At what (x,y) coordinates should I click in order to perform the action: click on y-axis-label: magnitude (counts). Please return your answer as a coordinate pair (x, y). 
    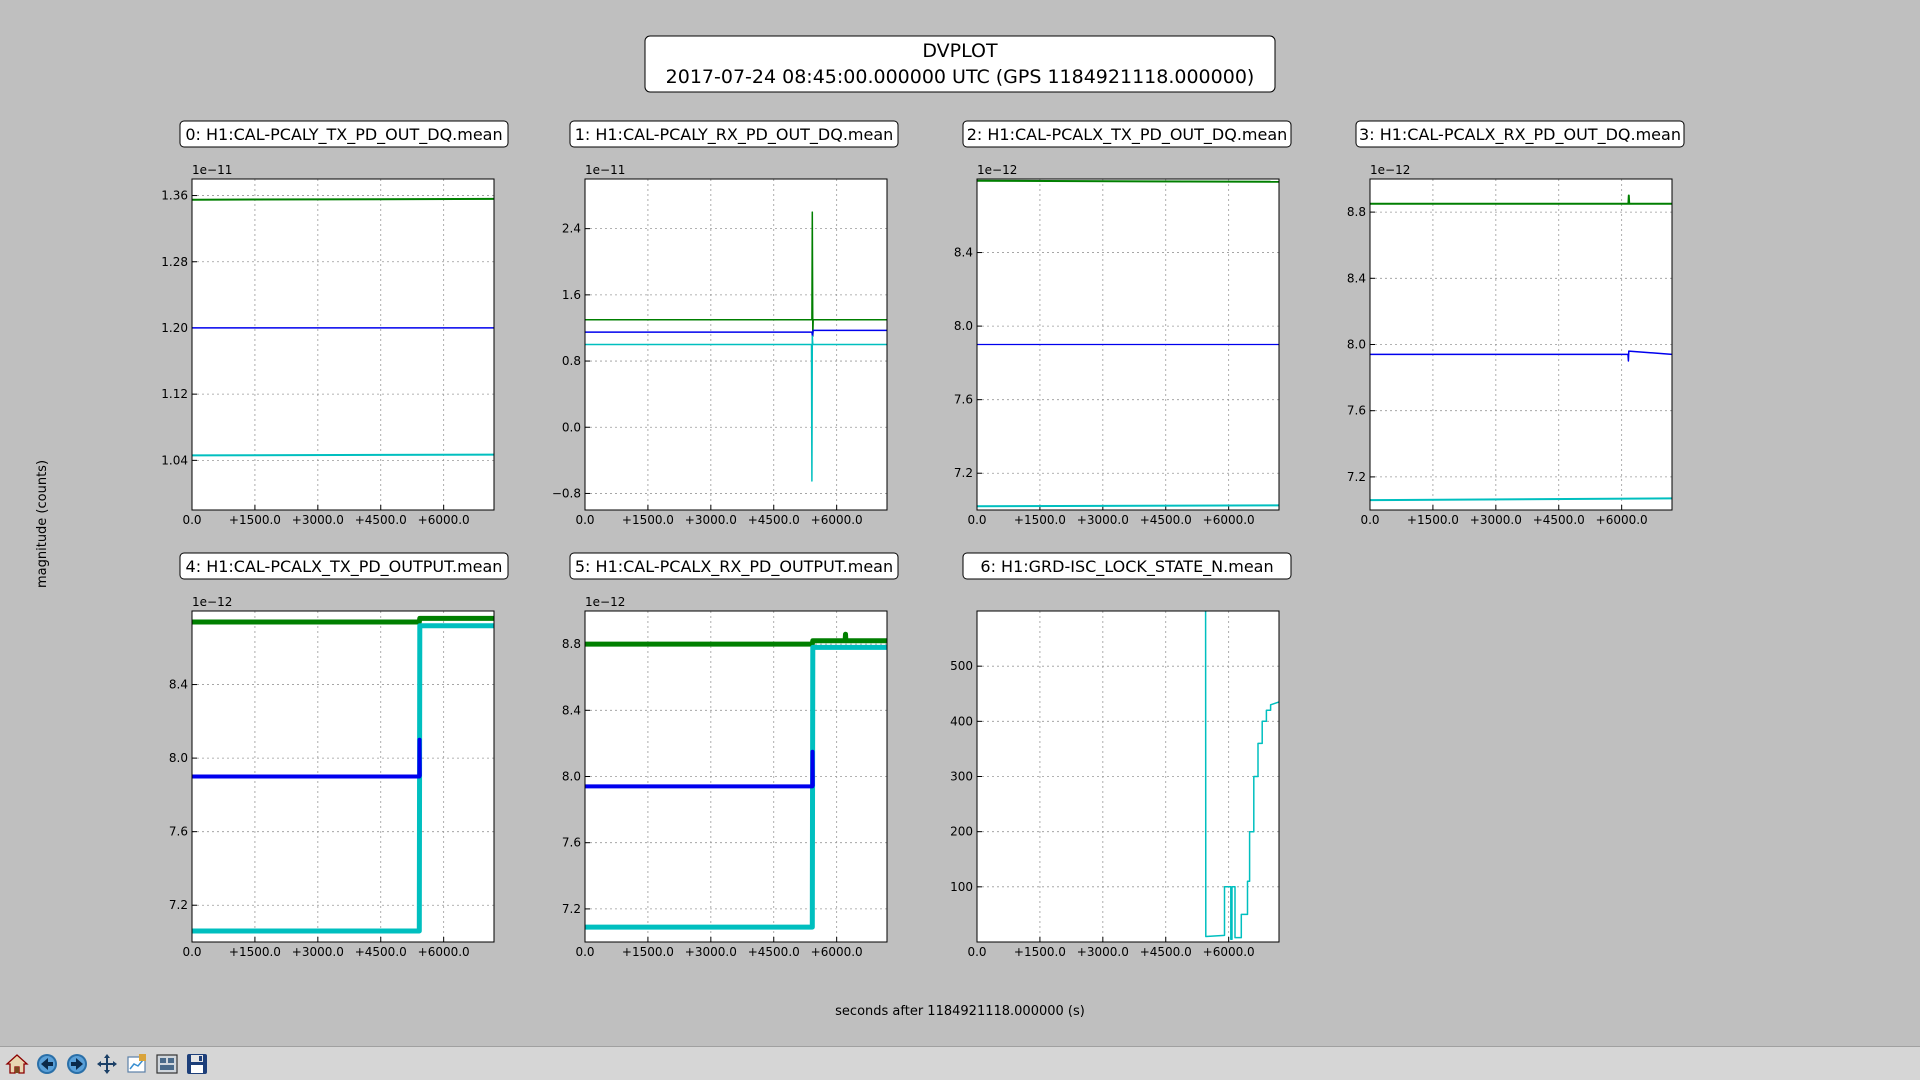
    Looking at the image, I should click on (42, 524).